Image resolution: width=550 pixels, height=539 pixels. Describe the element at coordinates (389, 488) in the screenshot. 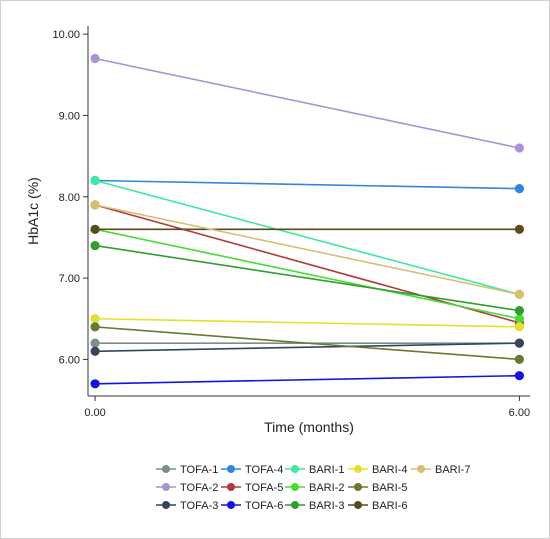

I see `legend-label-bari-5: BARI-5` at that location.